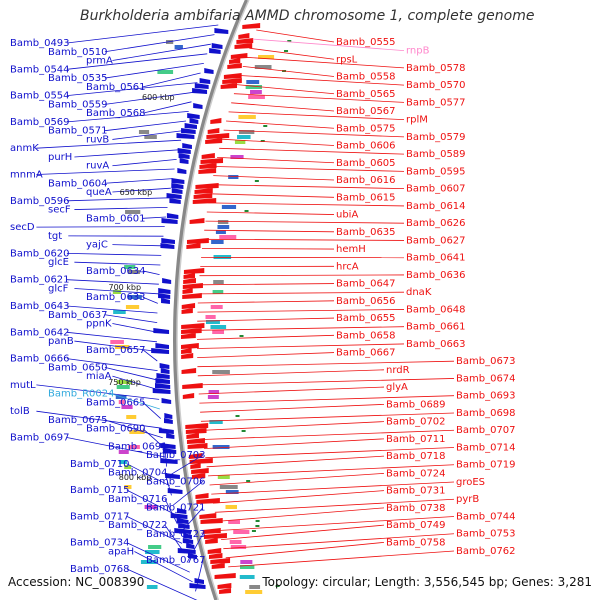  Describe the element at coordinates (416, 525) in the screenshot. I see `gene-label: Bamb_0749` at that location.